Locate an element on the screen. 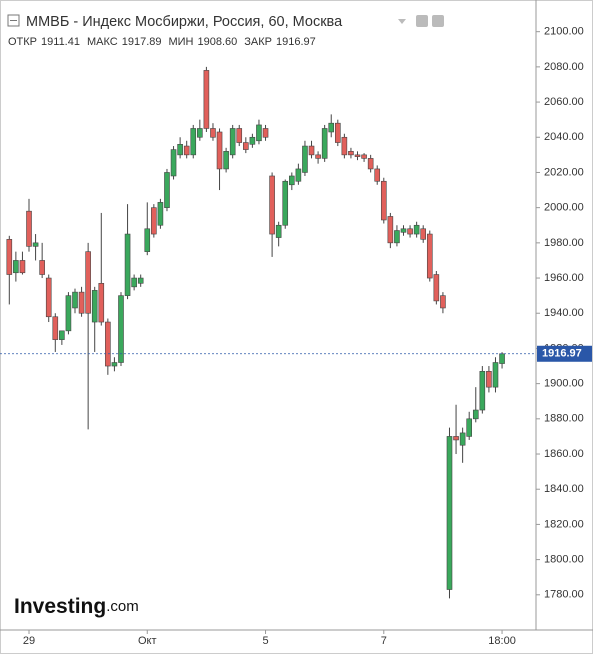 Image resolution: width=593 pixels, height=654 pixels. y-tick-label: 2060.00 is located at coordinates (564, 102).